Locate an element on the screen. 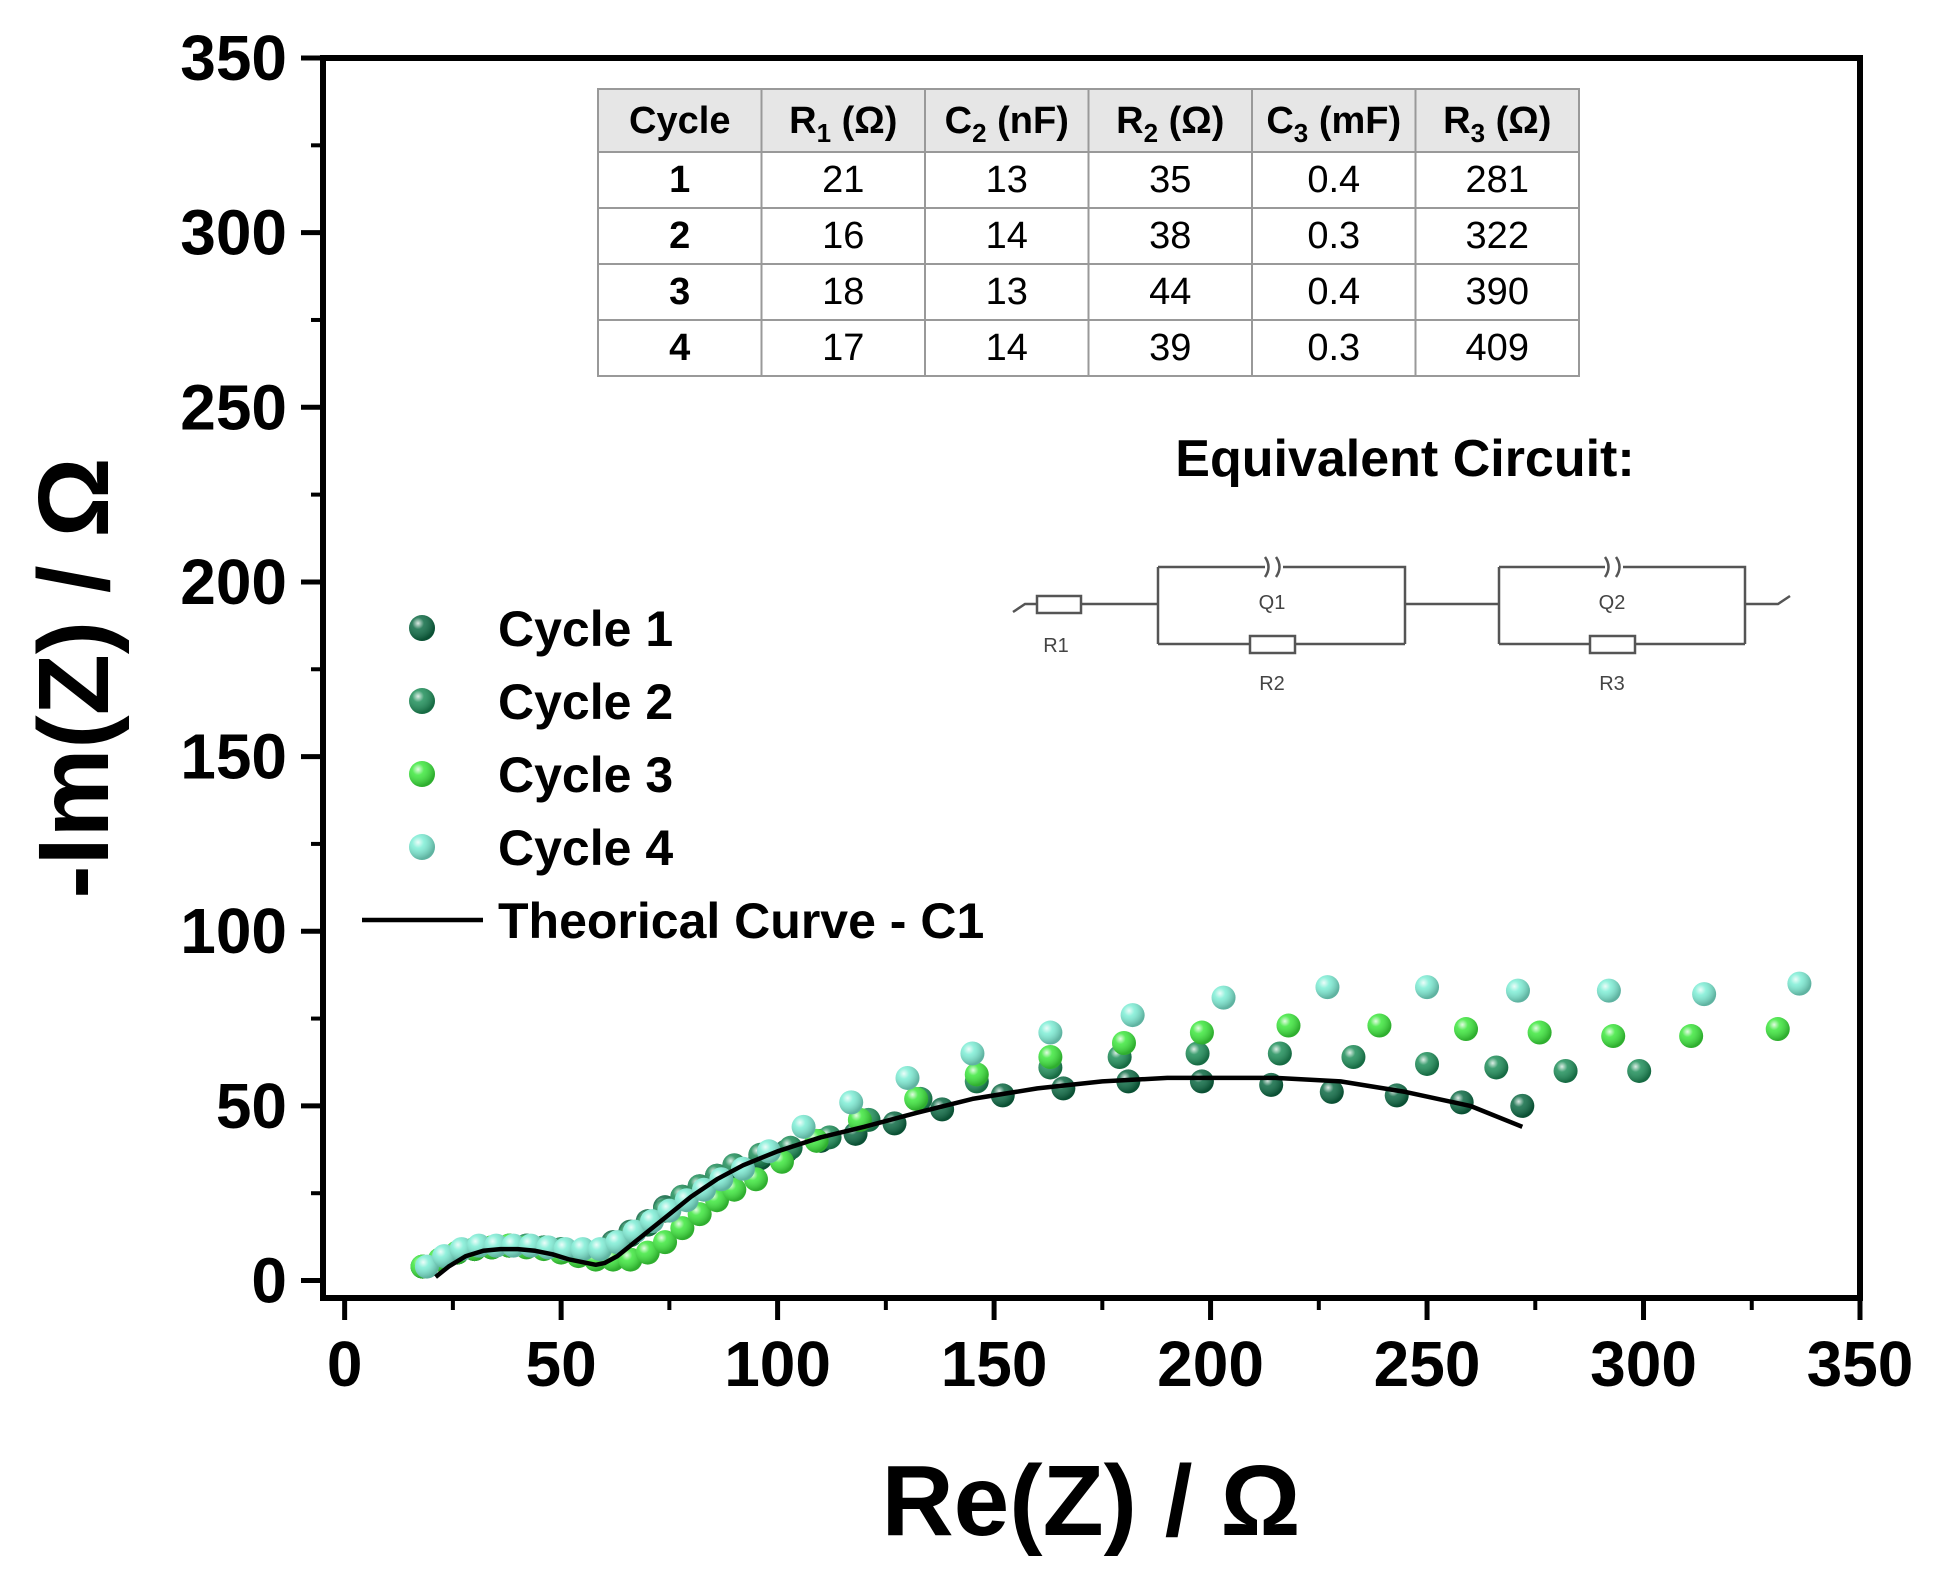 The image size is (1938, 1582). y-tick-label: 50 is located at coordinates (251, 1106).